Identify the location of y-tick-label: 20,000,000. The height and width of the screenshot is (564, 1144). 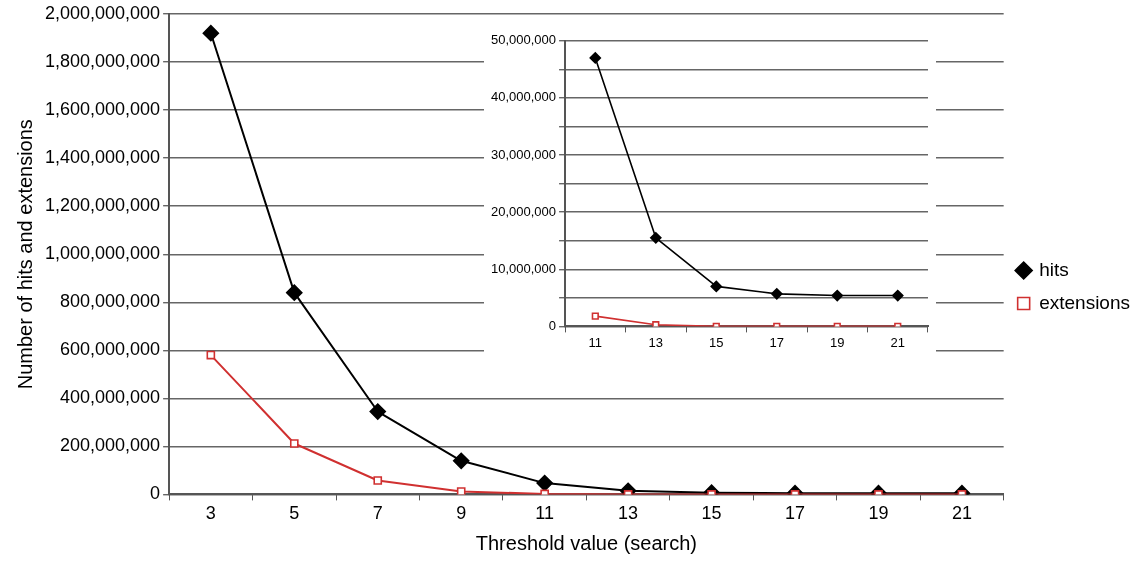
(523, 211).